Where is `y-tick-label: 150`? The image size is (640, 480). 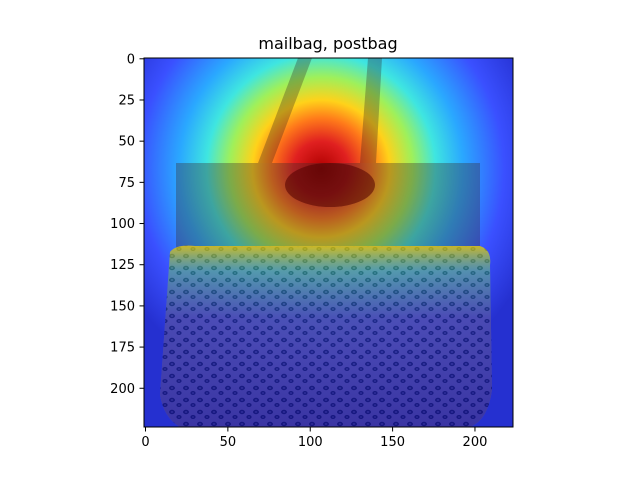 y-tick-label: 150 is located at coordinates (122, 306).